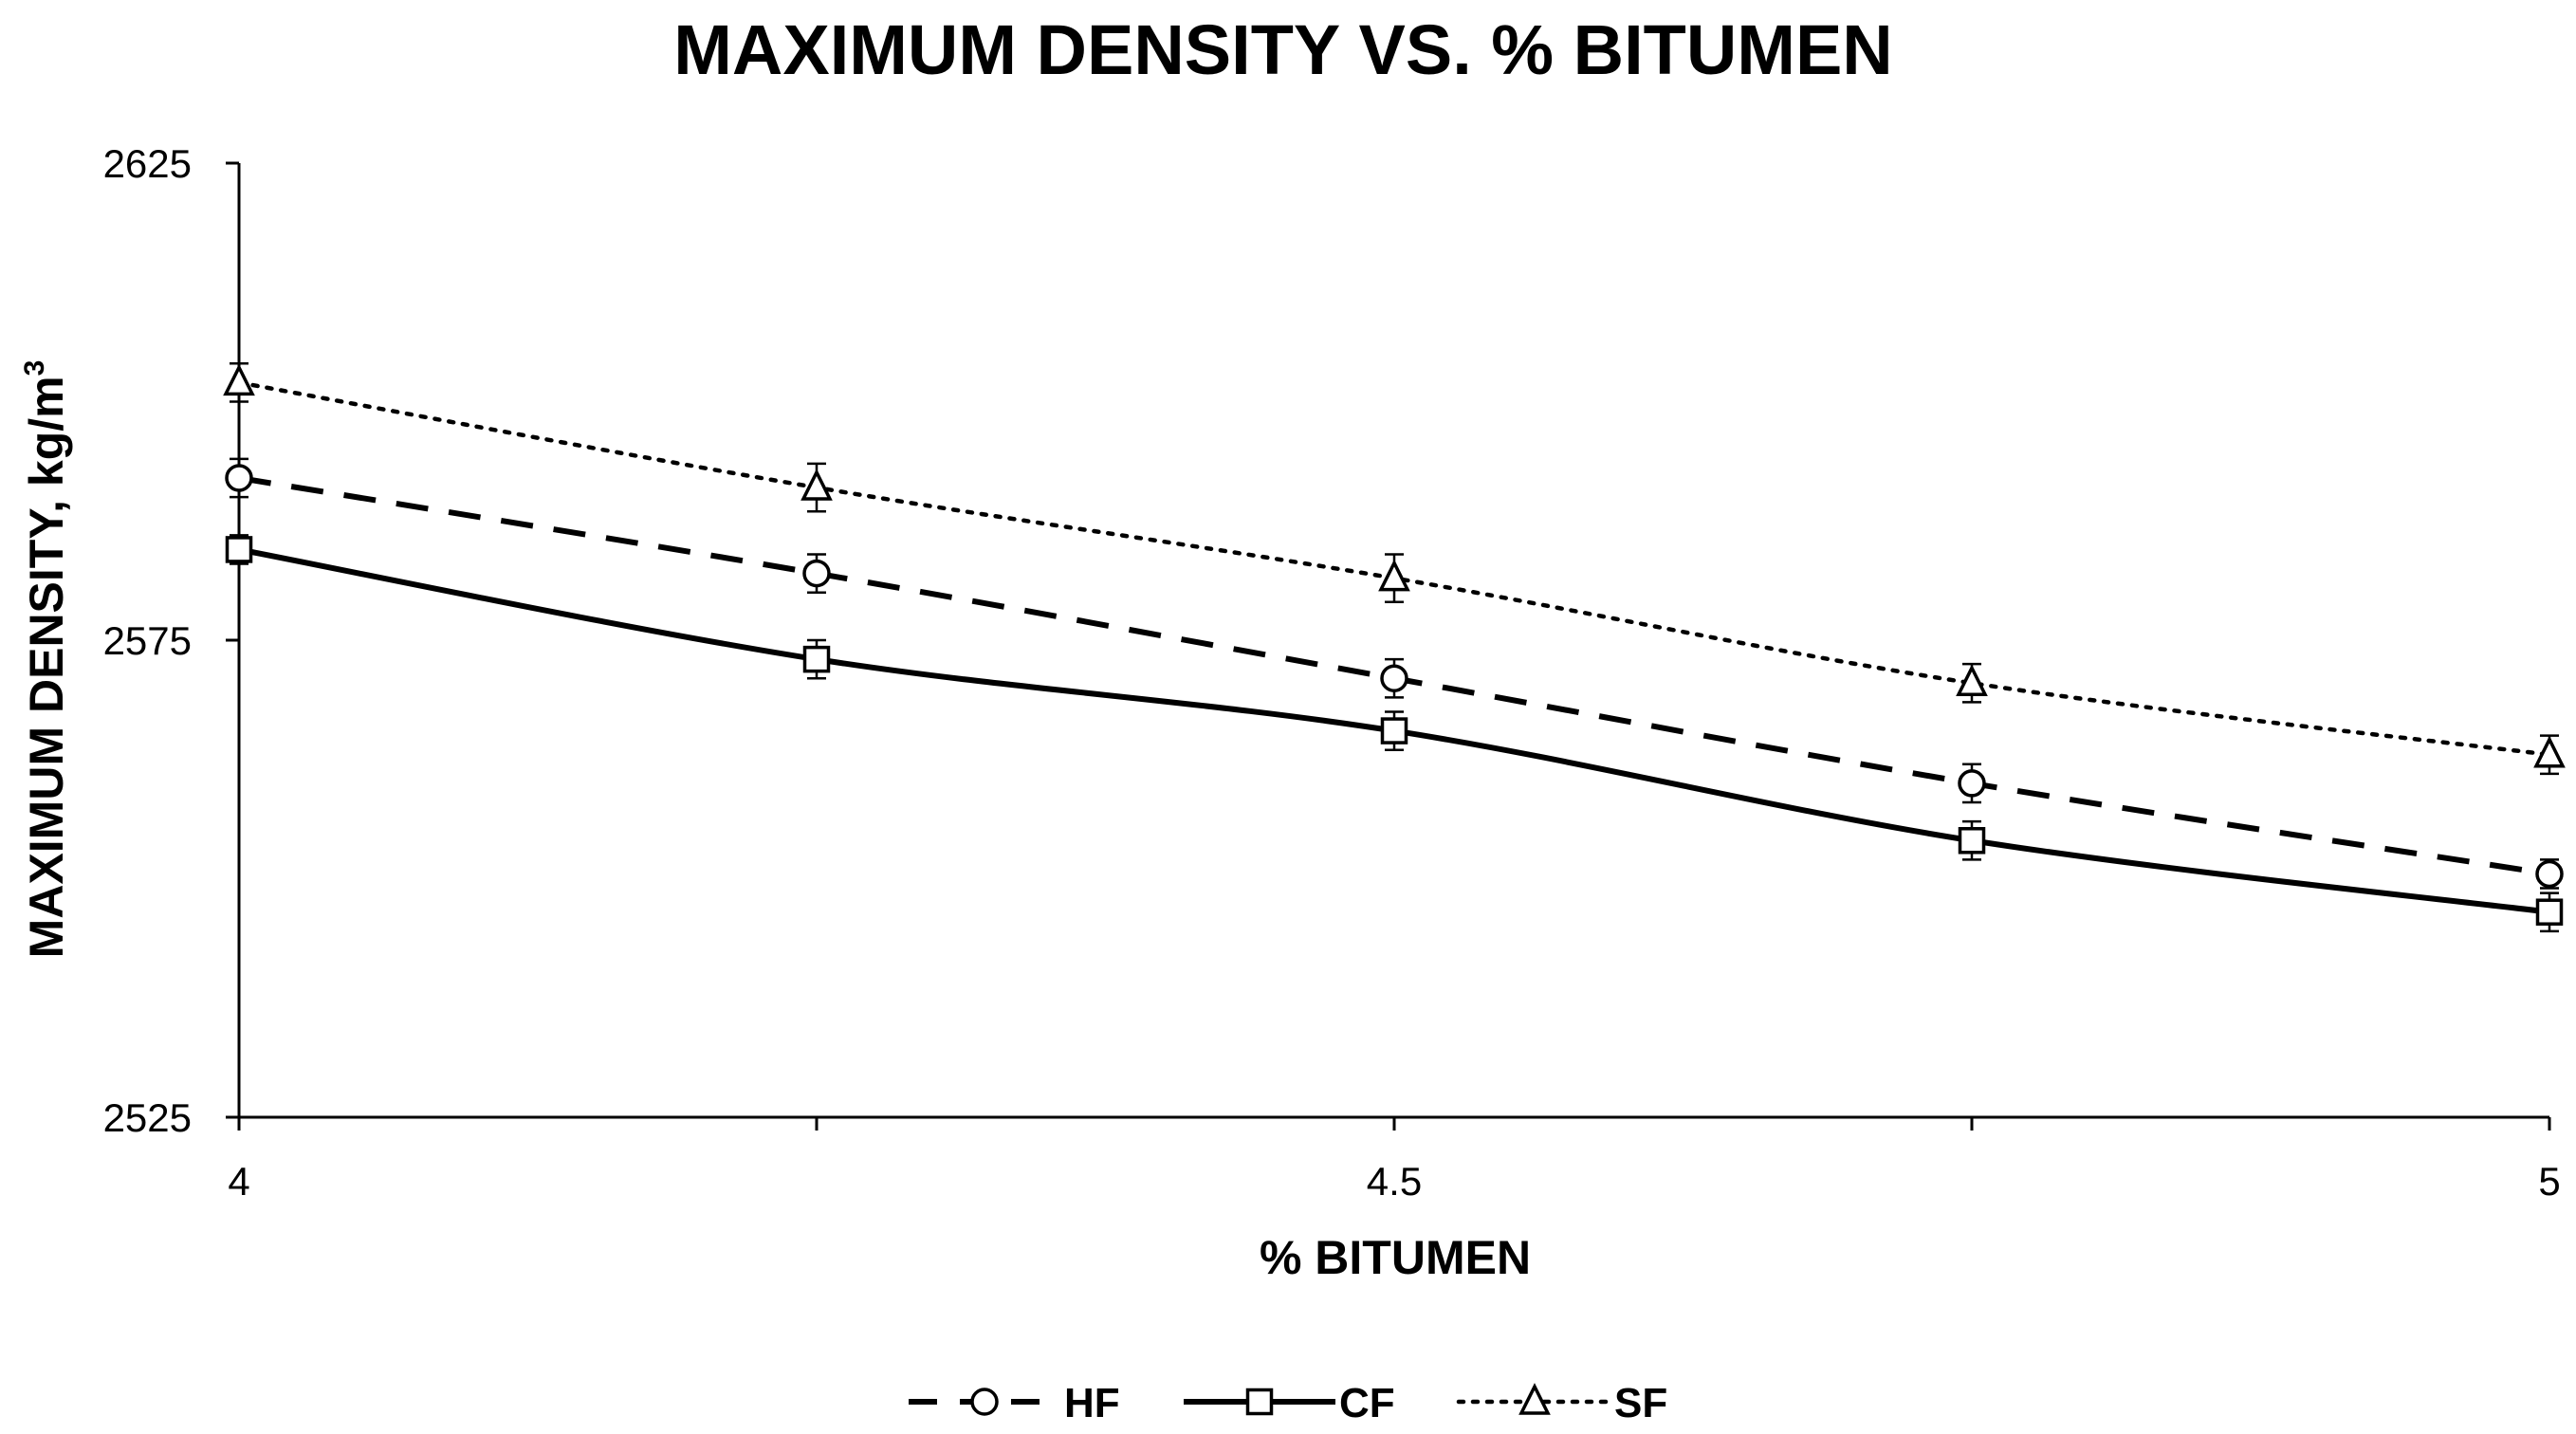 This screenshot has height=1434, width=2576. Describe the element at coordinates (1283, 49) in the screenshot. I see `chart-title: MAXIMUM DENSITY VS. % BITUMEN` at that location.